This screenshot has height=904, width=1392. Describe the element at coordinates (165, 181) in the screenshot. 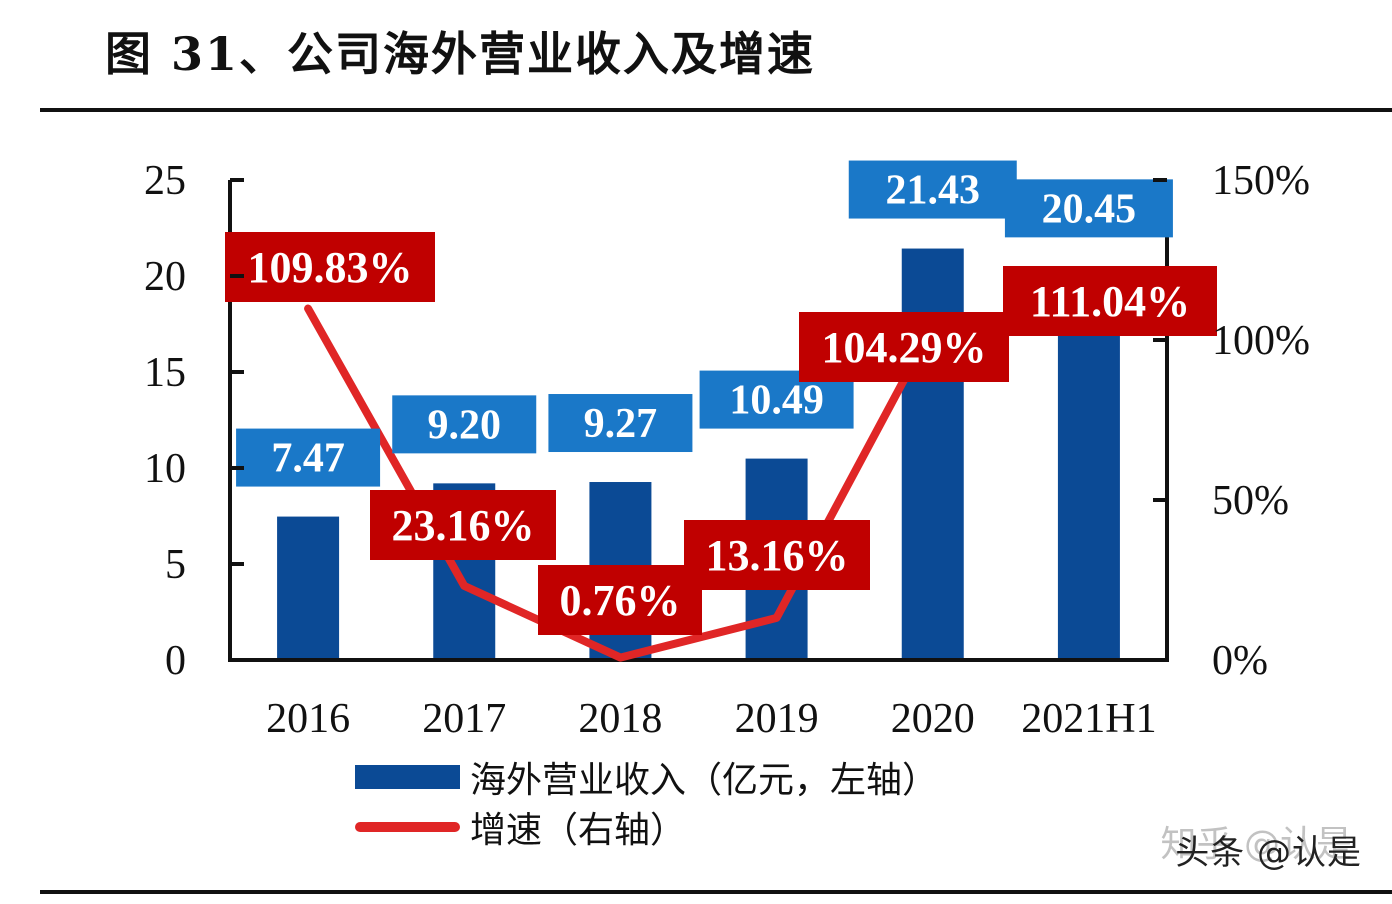

I see `left-tick-label: 25` at that location.